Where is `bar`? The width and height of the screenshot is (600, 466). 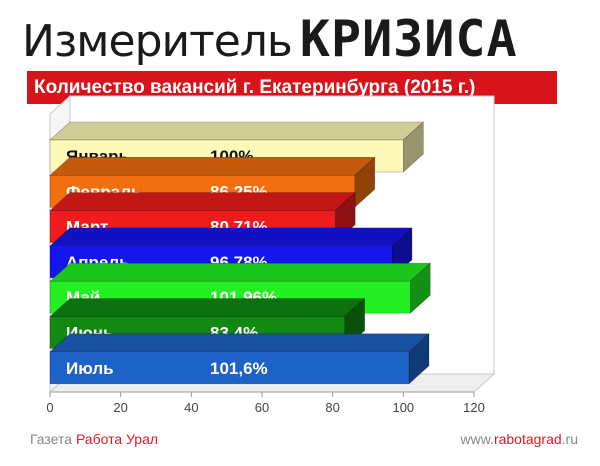 bar is located at coordinates (229, 368).